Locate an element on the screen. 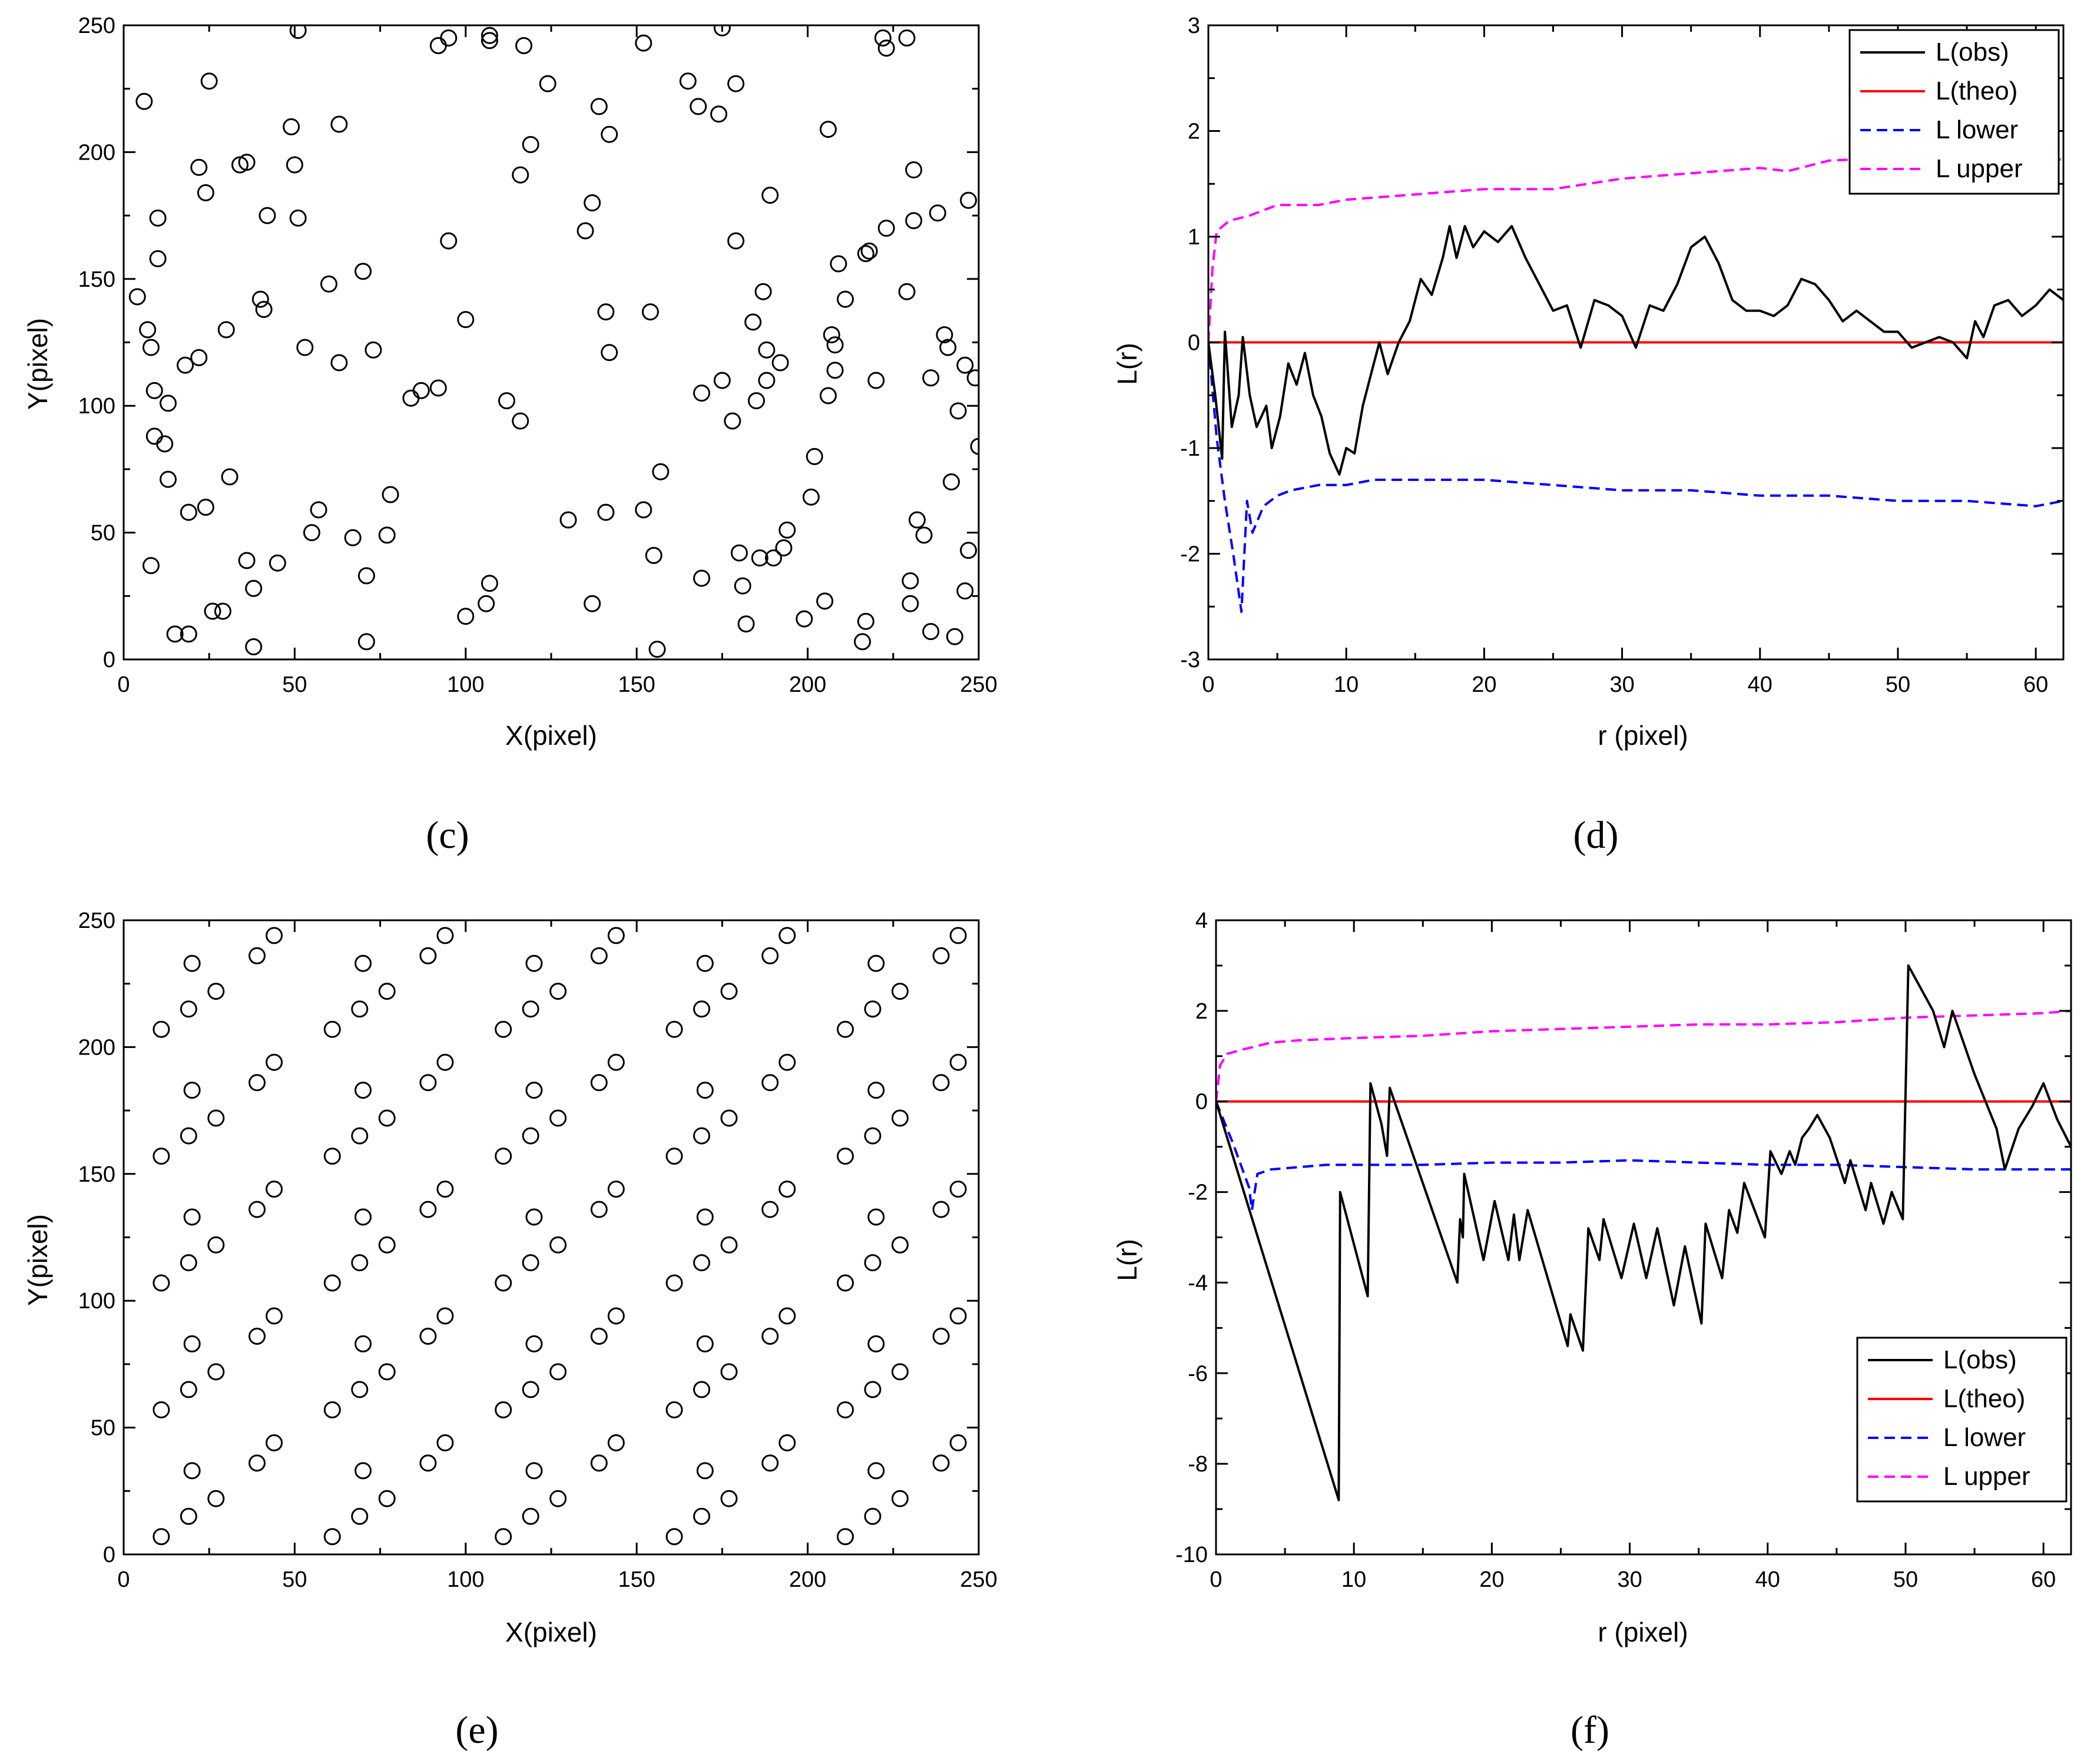  legend: L(obs) L(theo) L lower L upper is located at coordinates (1962, 1420).